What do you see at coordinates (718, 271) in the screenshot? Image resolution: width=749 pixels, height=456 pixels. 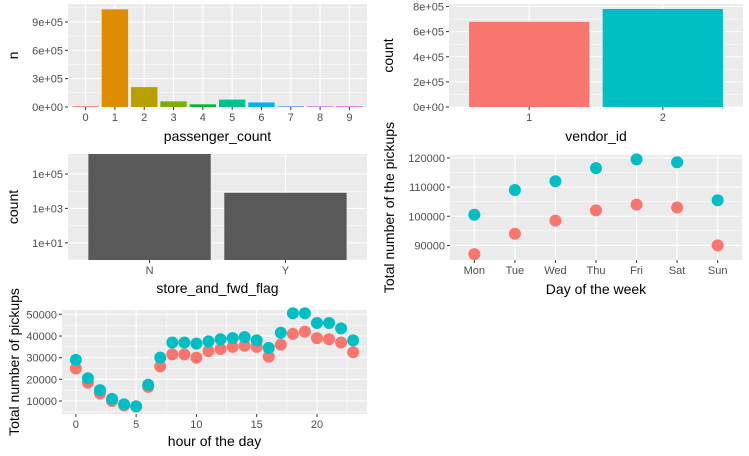 I see `weekday-x-tick-label: Sun` at bounding box center [718, 271].